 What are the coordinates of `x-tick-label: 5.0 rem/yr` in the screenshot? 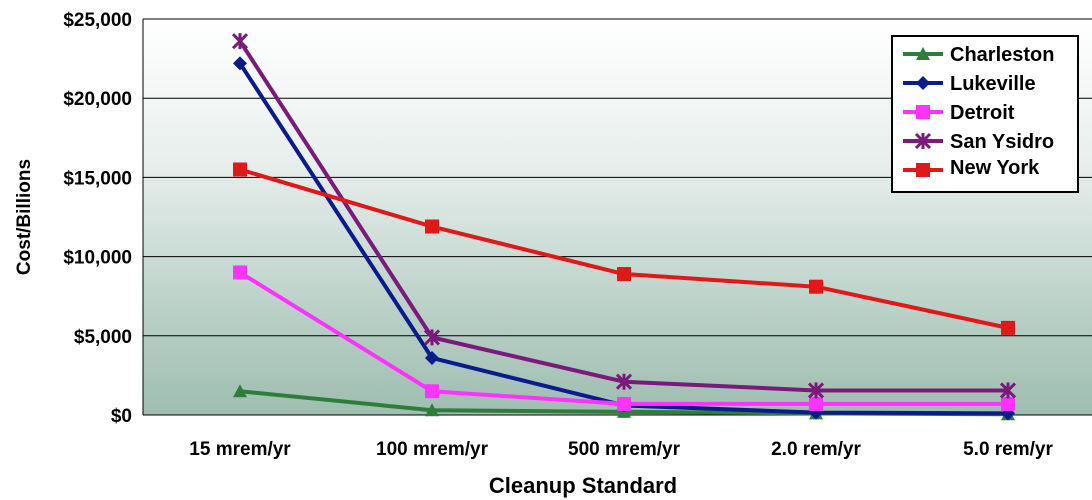 It's located at (1008, 449).